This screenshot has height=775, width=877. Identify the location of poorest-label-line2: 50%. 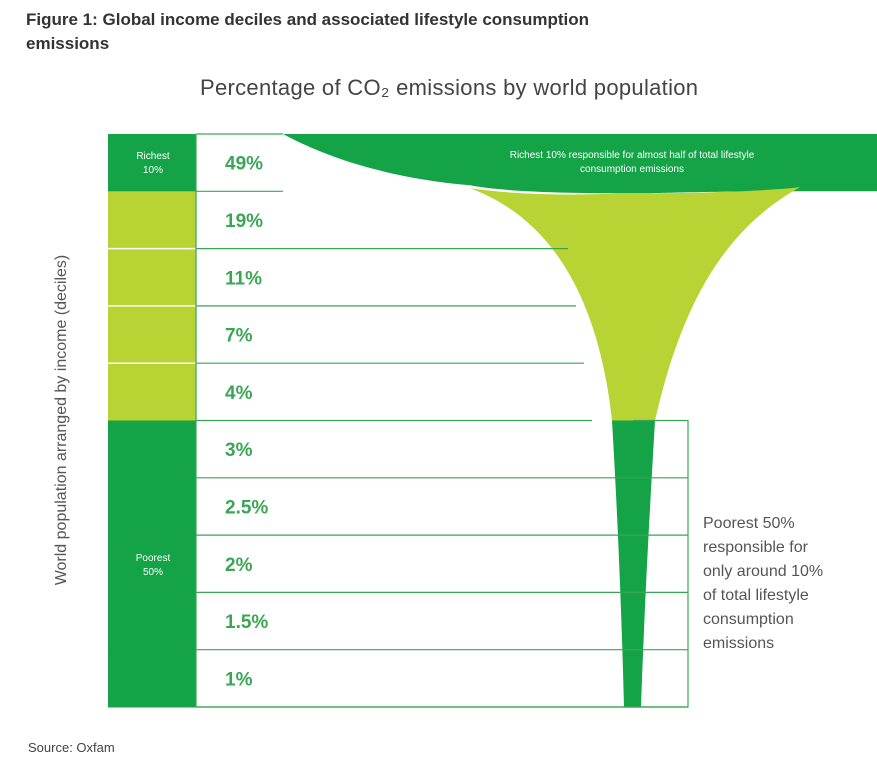
(153, 572).